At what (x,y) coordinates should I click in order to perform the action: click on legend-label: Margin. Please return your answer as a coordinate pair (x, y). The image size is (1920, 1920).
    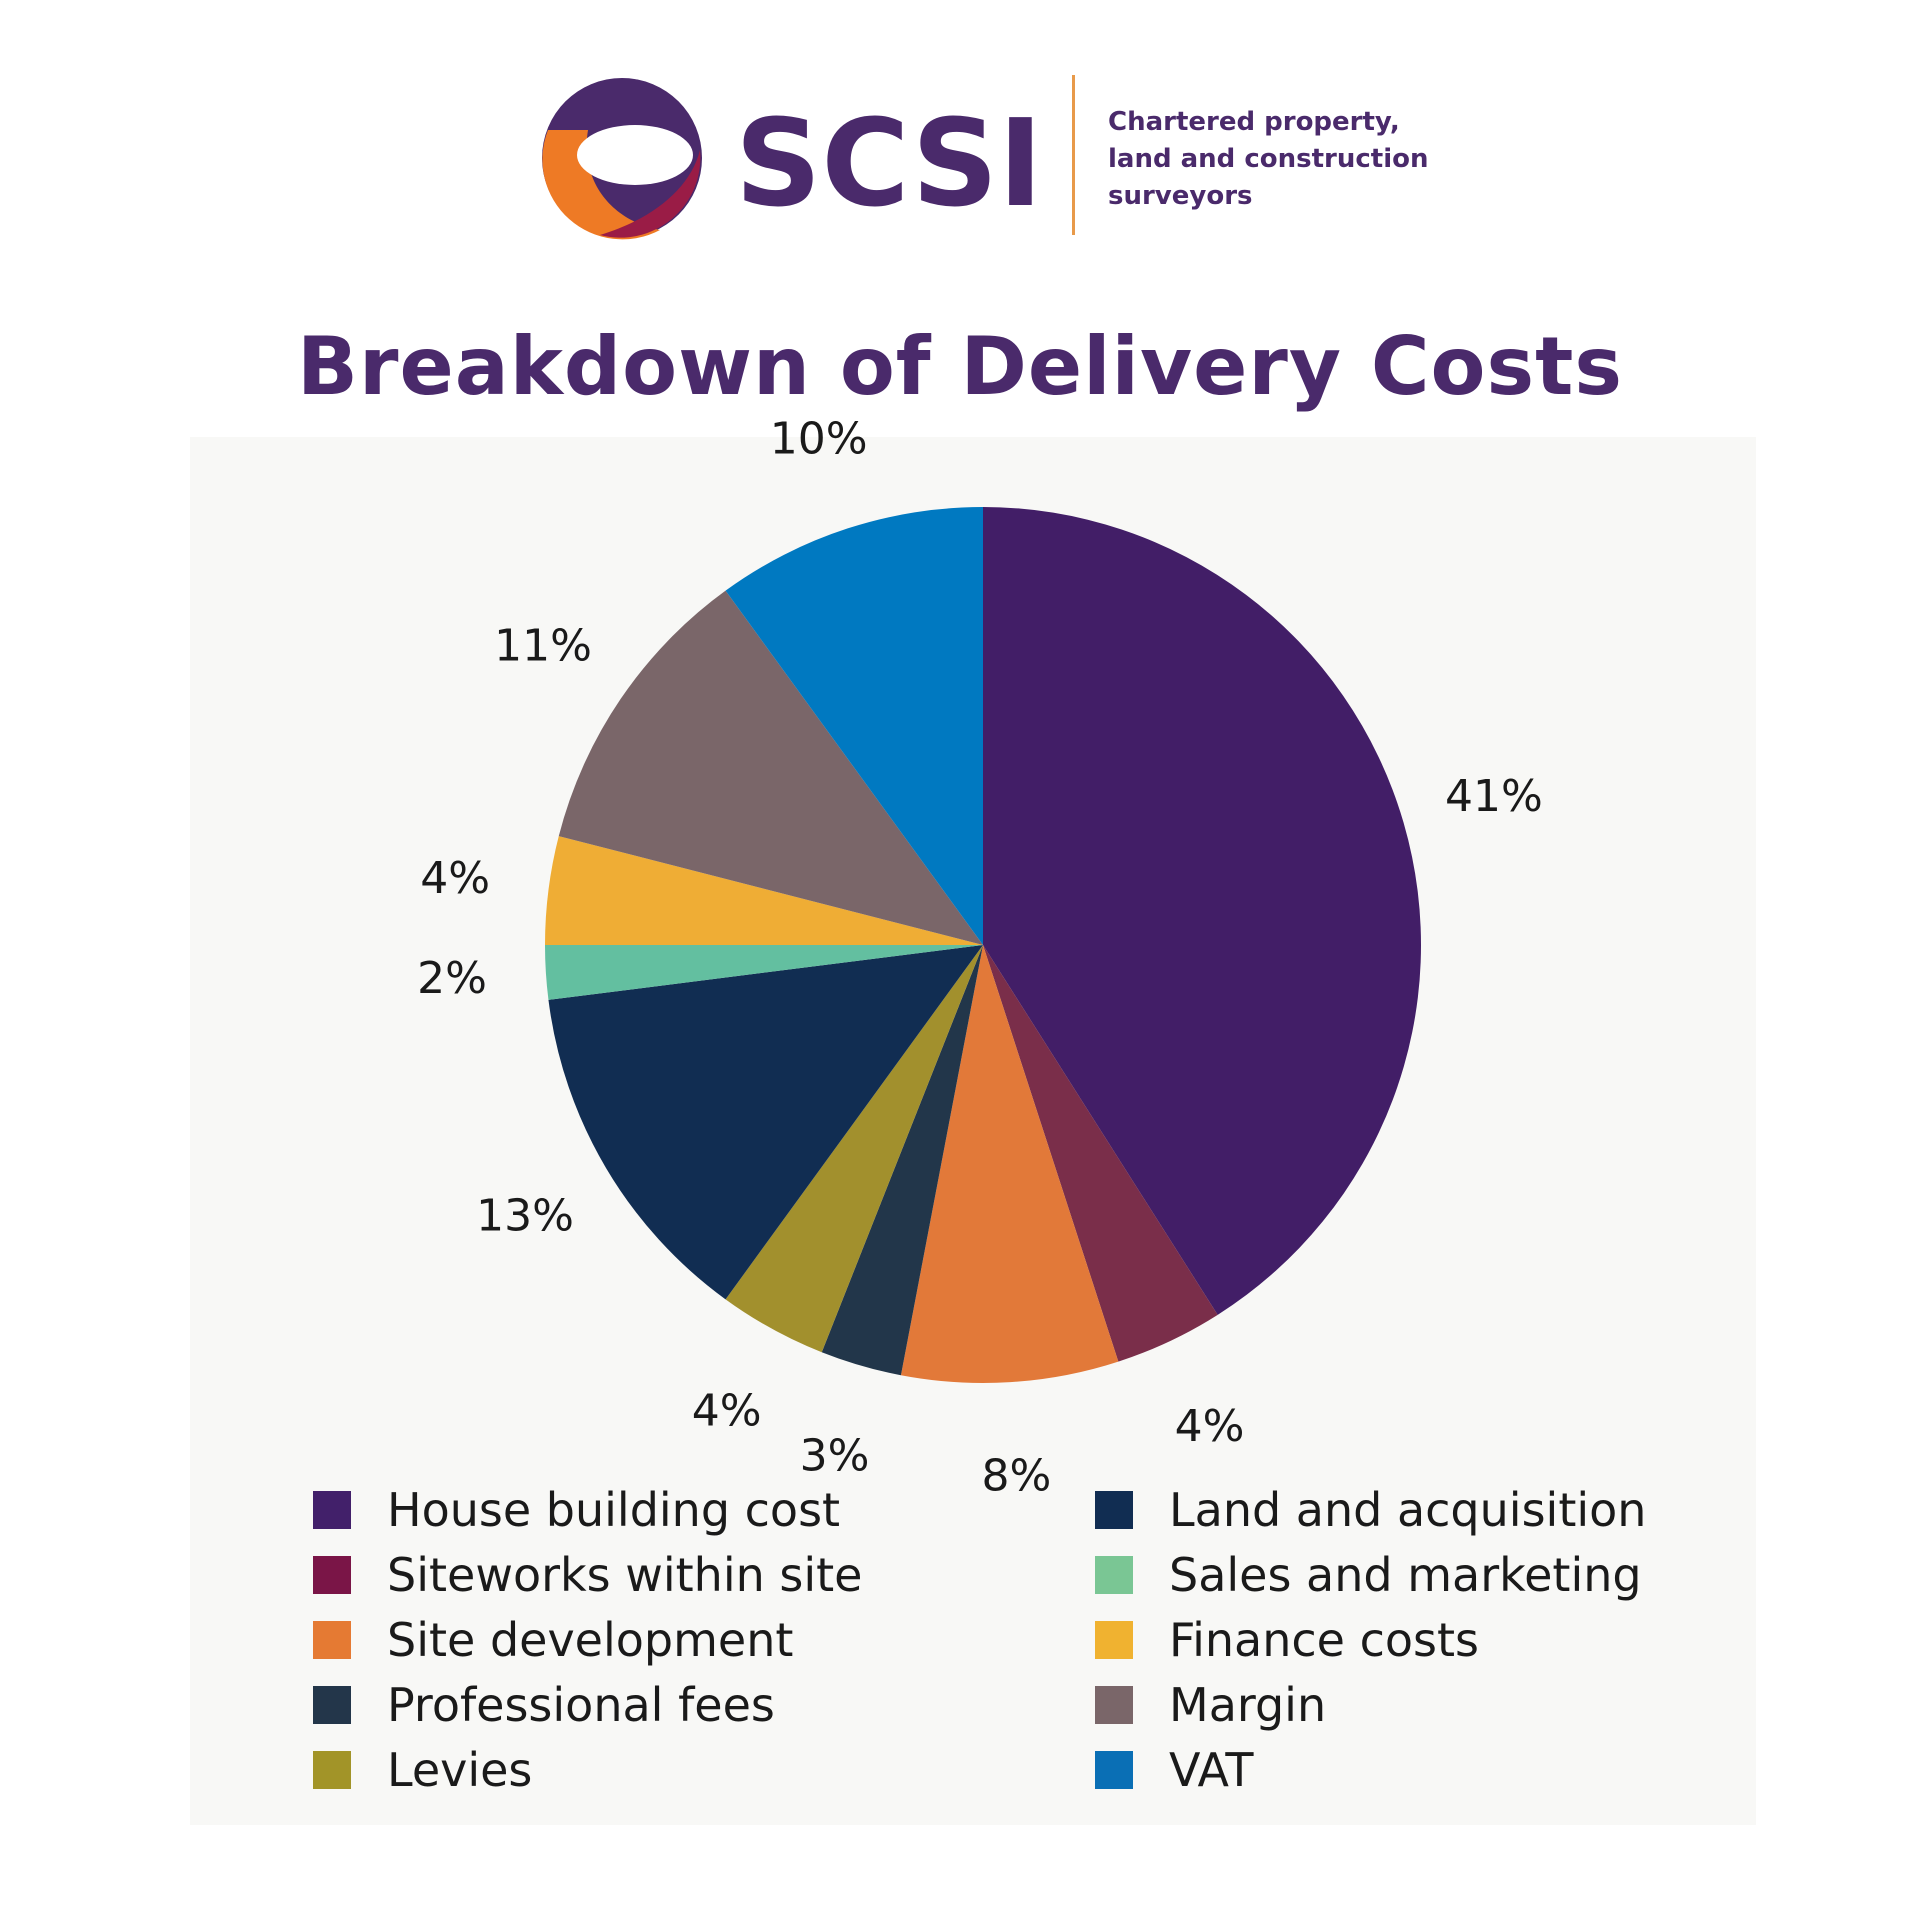
    Looking at the image, I should click on (1248, 1705).